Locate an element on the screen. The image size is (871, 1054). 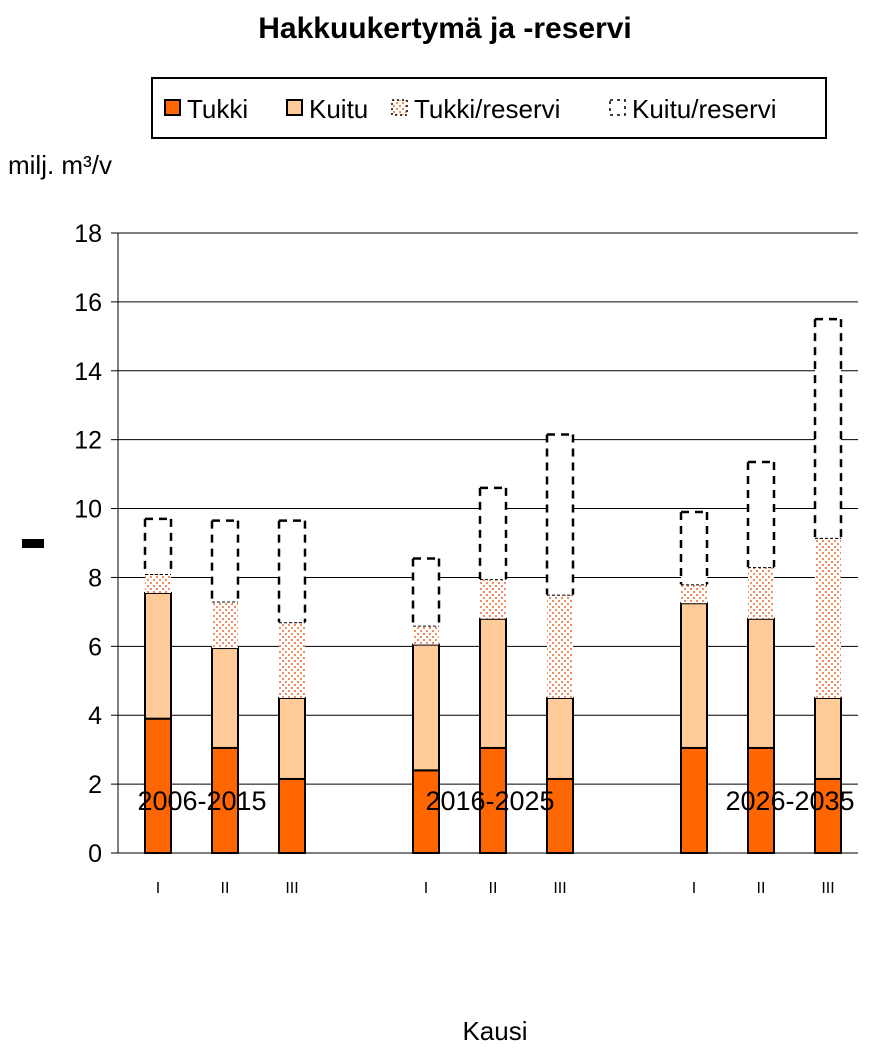
x-axis-ticks: I II III I II III I II III is located at coordinates (495, 888).